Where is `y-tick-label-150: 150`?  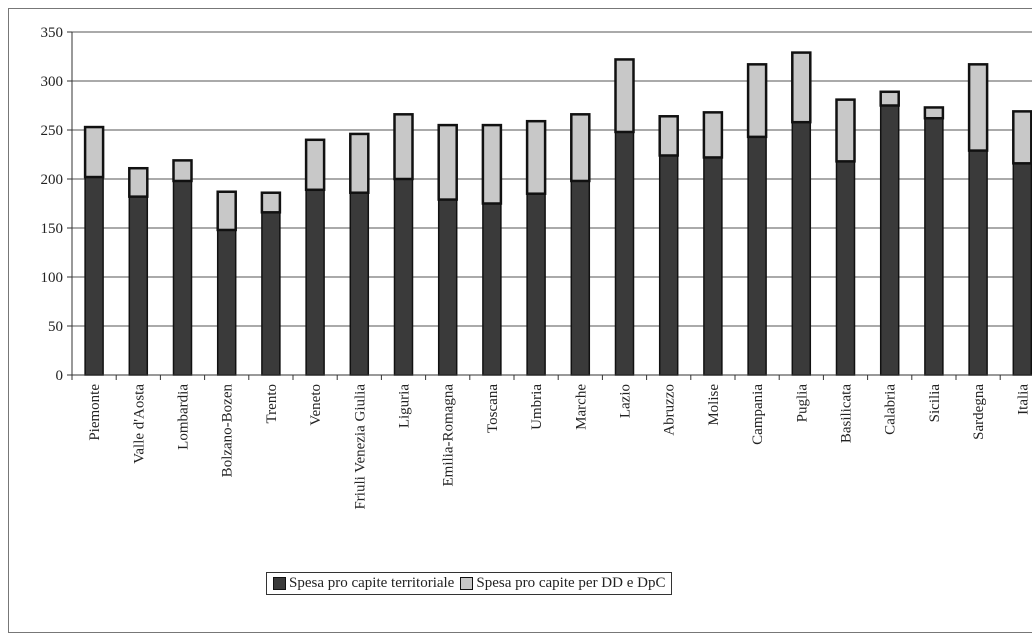
y-tick-label-150: 150 is located at coordinates (52, 229).